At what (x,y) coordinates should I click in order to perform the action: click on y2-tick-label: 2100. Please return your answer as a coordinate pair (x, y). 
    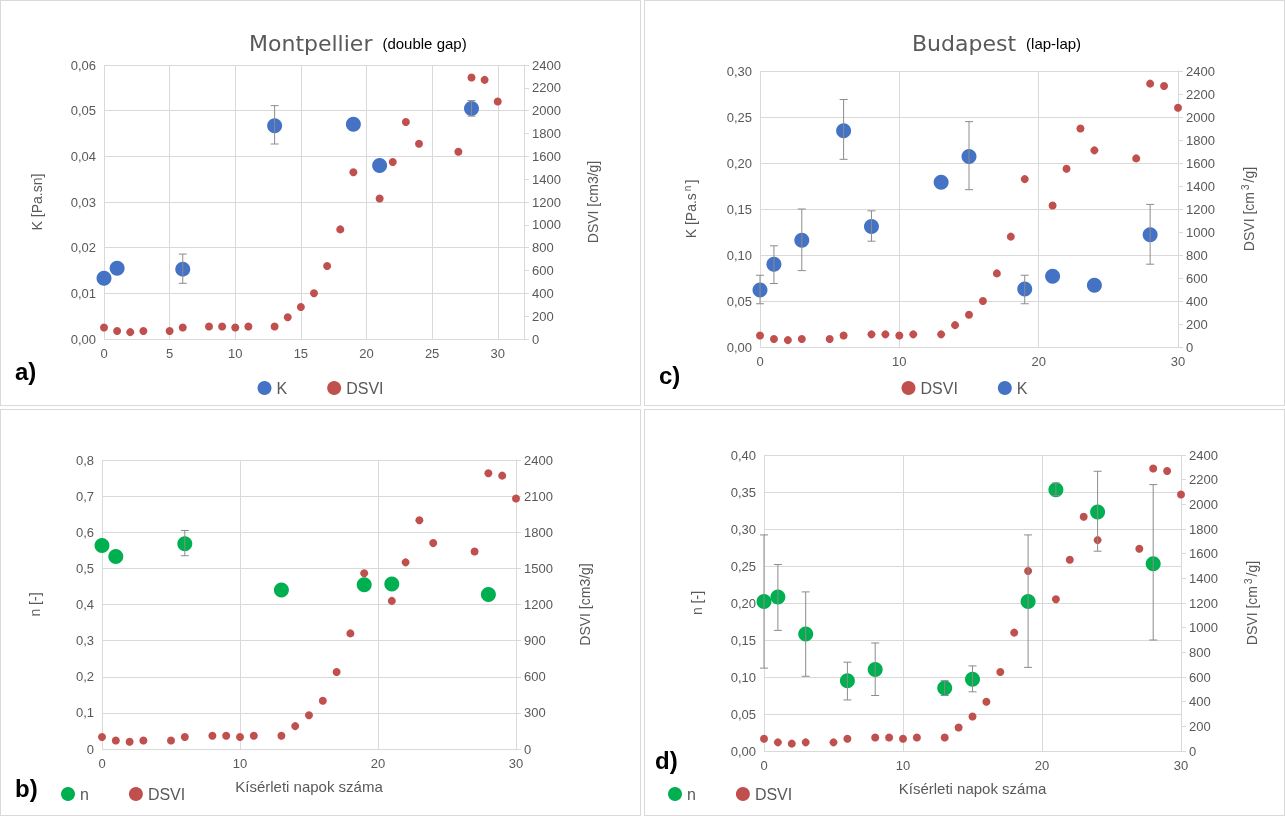
    Looking at the image, I should click on (538, 496).